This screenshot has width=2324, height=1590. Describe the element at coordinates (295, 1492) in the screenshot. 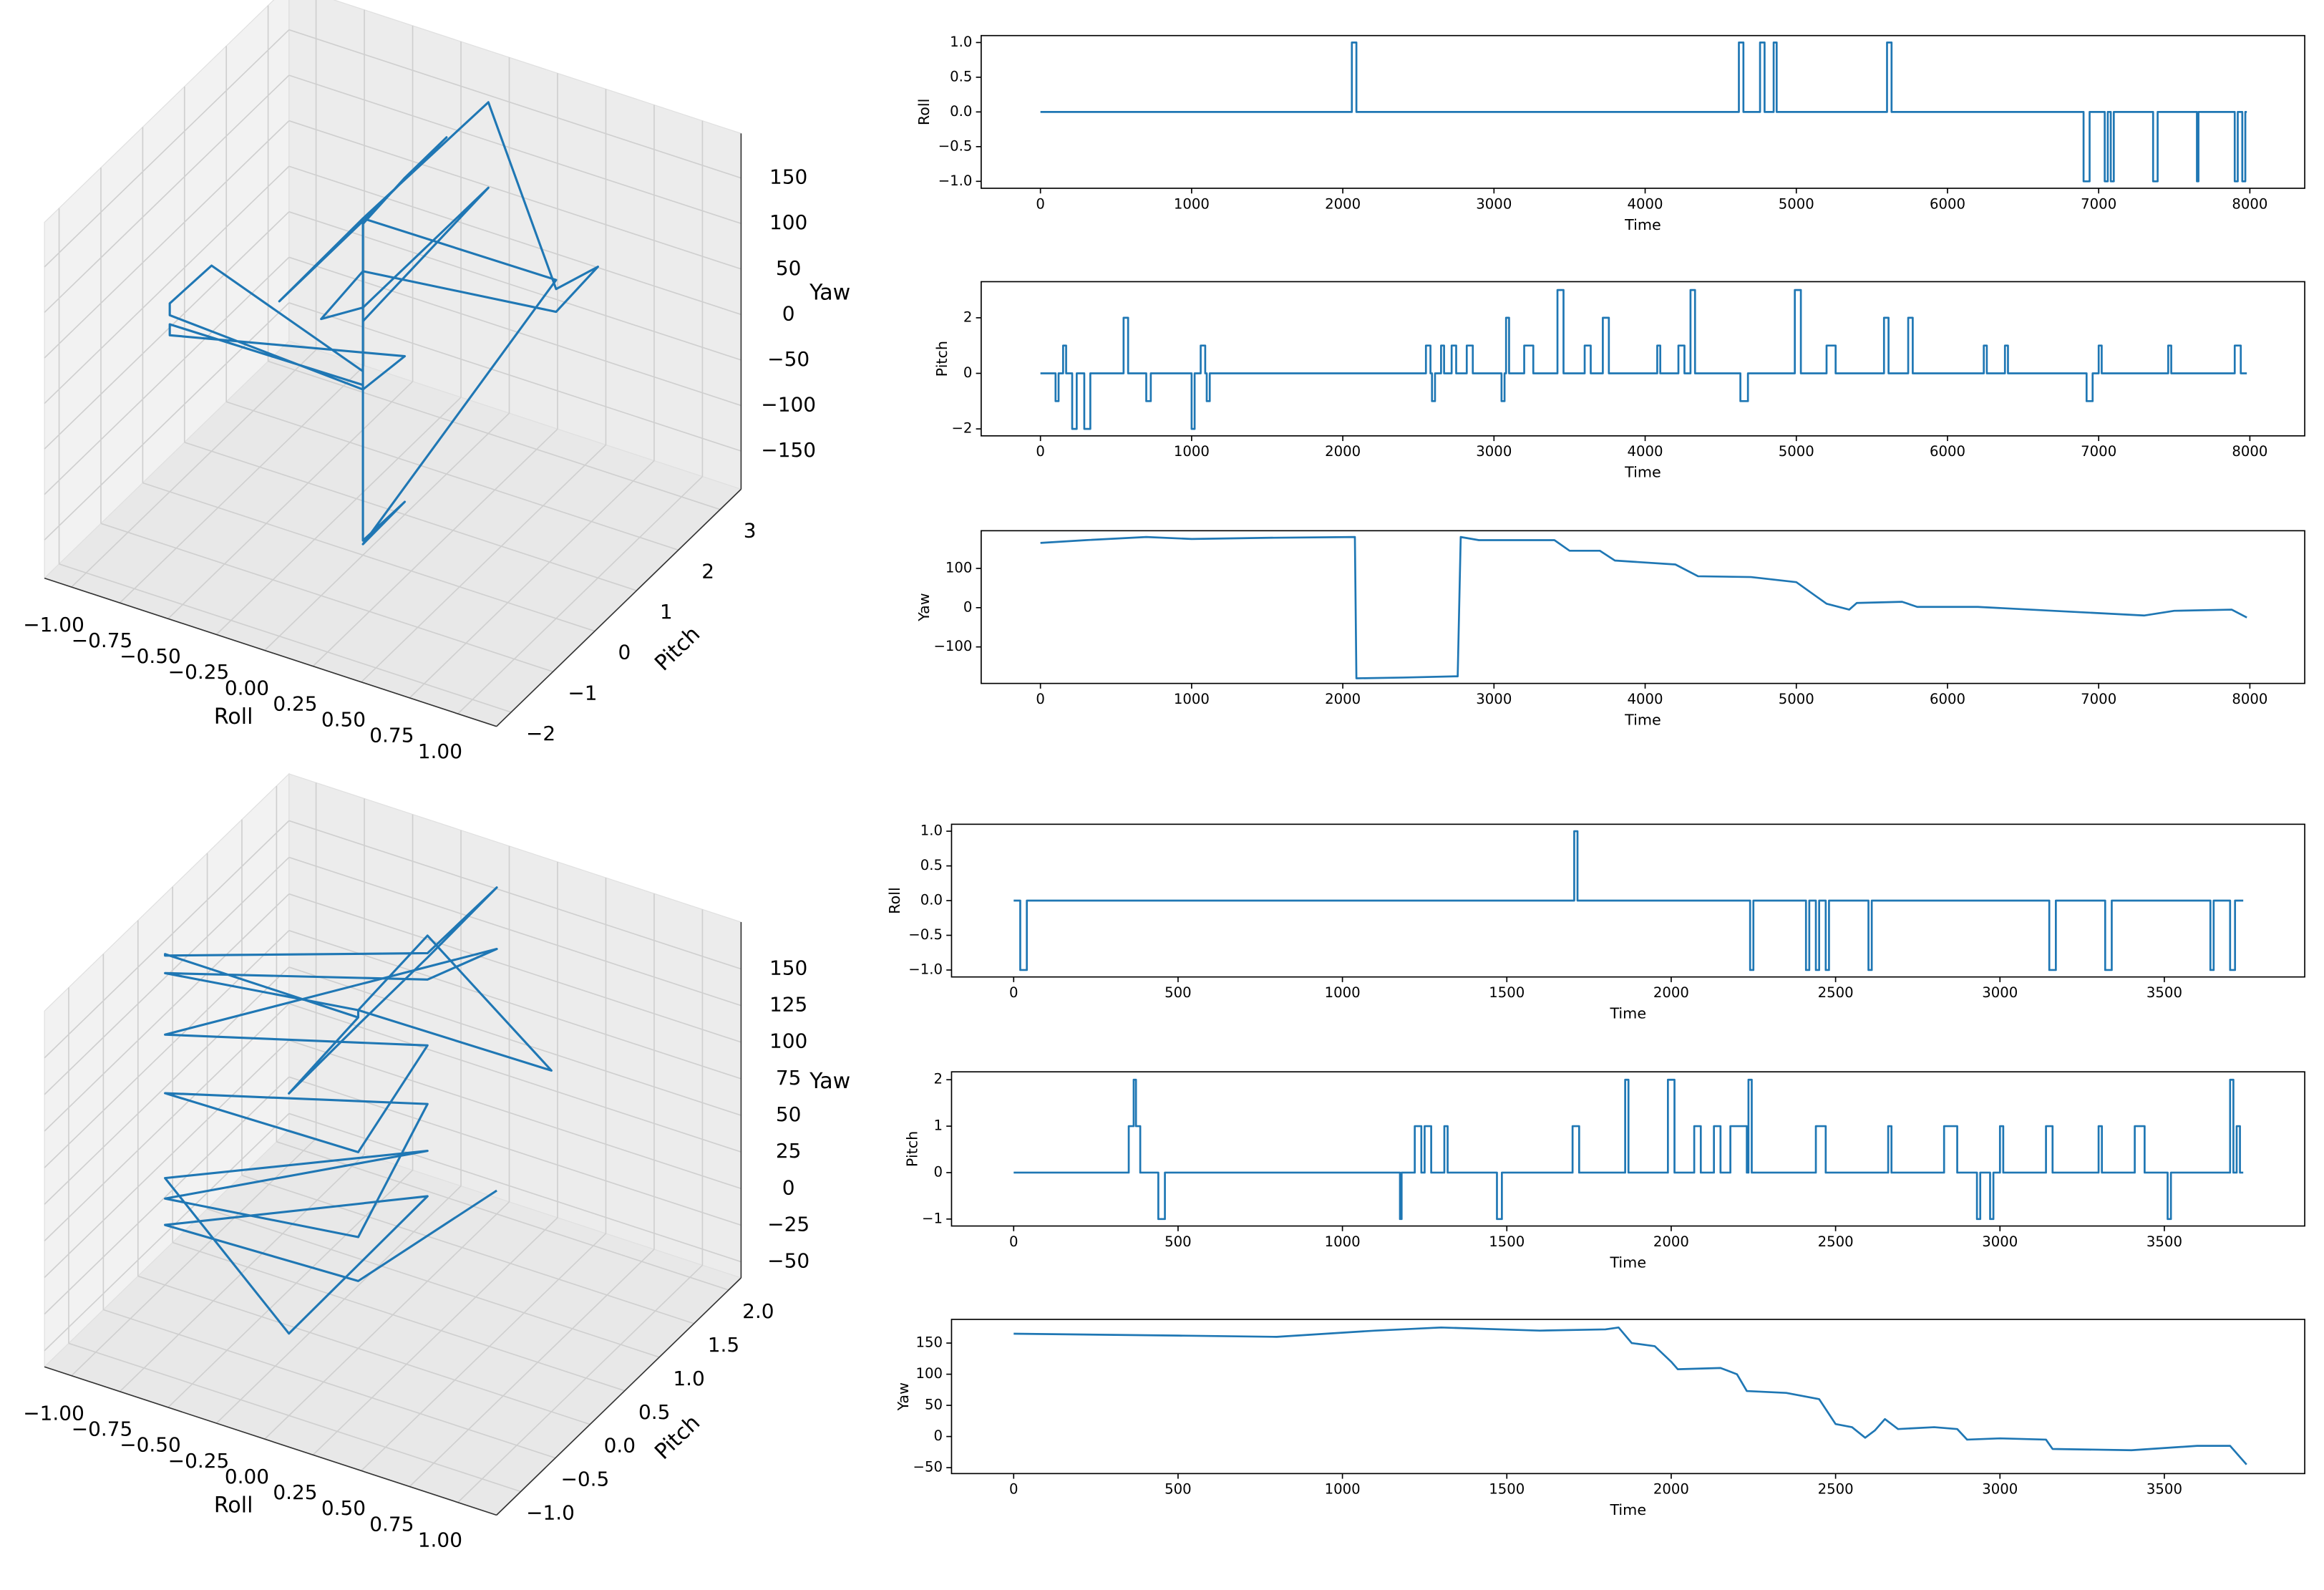

I see `x-tick-label: 0.25` at that location.